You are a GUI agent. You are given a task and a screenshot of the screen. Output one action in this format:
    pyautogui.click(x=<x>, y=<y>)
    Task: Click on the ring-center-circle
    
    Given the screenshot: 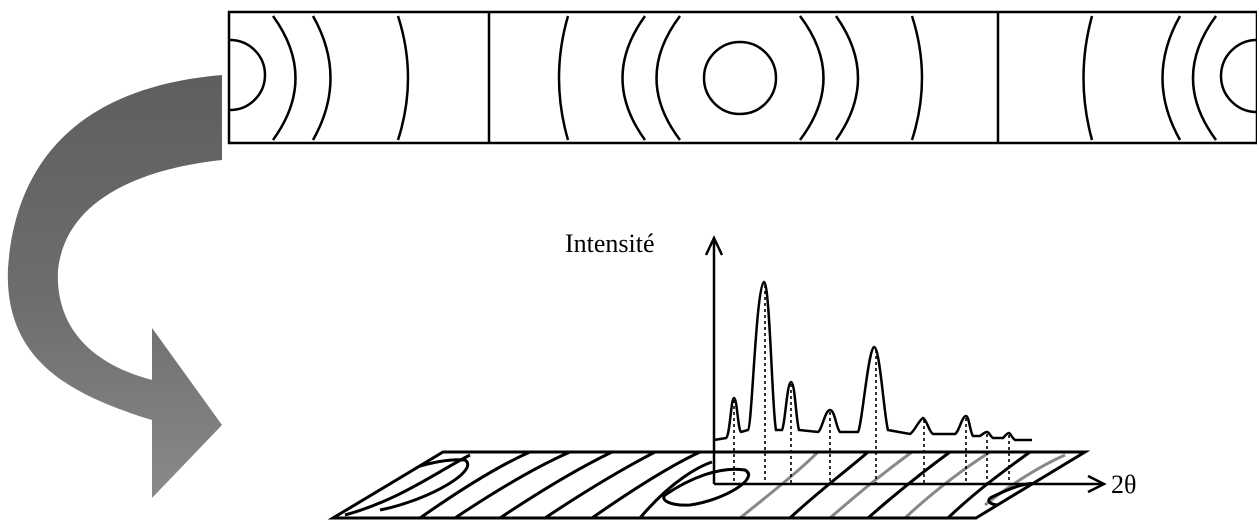 What is the action you would take?
    pyautogui.click(x=740, y=78)
    